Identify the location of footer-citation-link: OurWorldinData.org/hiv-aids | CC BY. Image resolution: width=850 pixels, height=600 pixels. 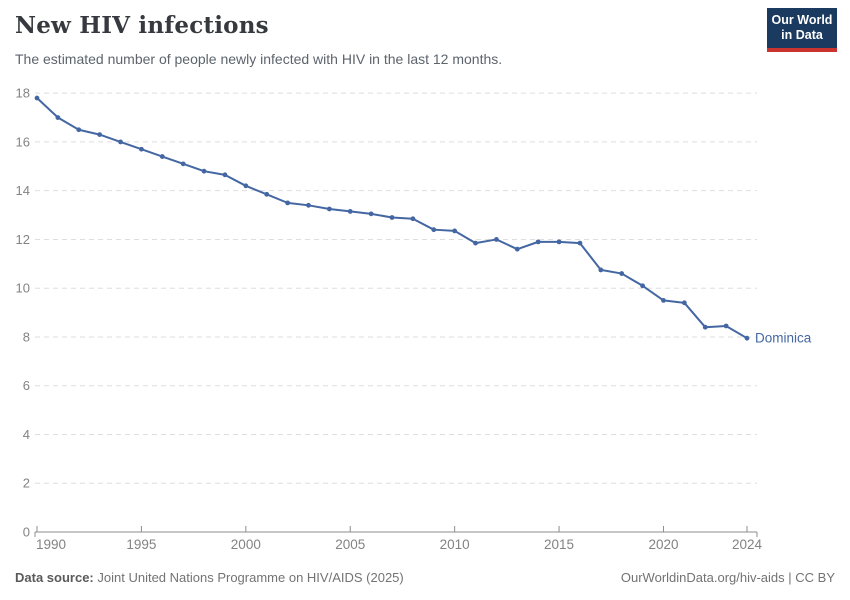
(727, 577).